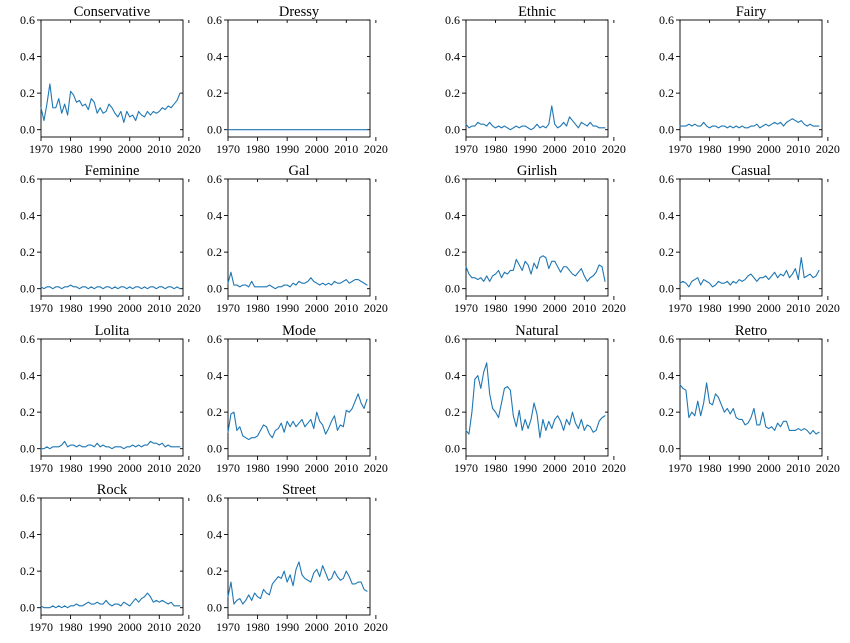 This screenshot has width=850, height=643. What do you see at coordinates (112, 490) in the screenshot?
I see `panel-title: Rock` at bounding box center [112, 490].